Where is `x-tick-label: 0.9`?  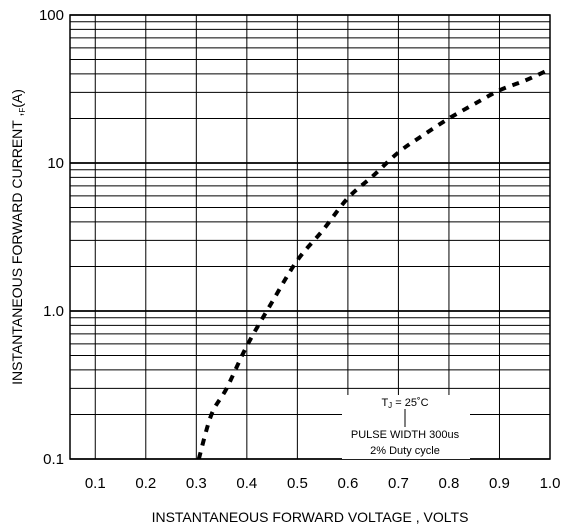 x-tick-label: 0.9 is located at coordinates (499, 483).